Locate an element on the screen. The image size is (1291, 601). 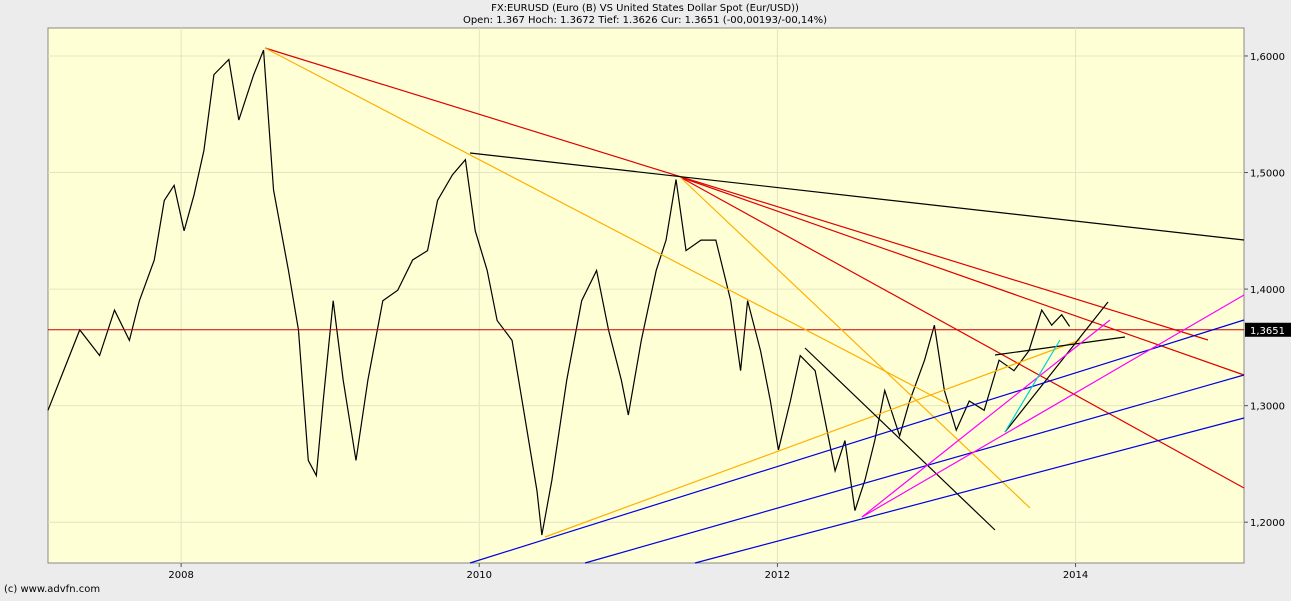
x-tick-label: 2014 is located at coordinates (1075, 575).